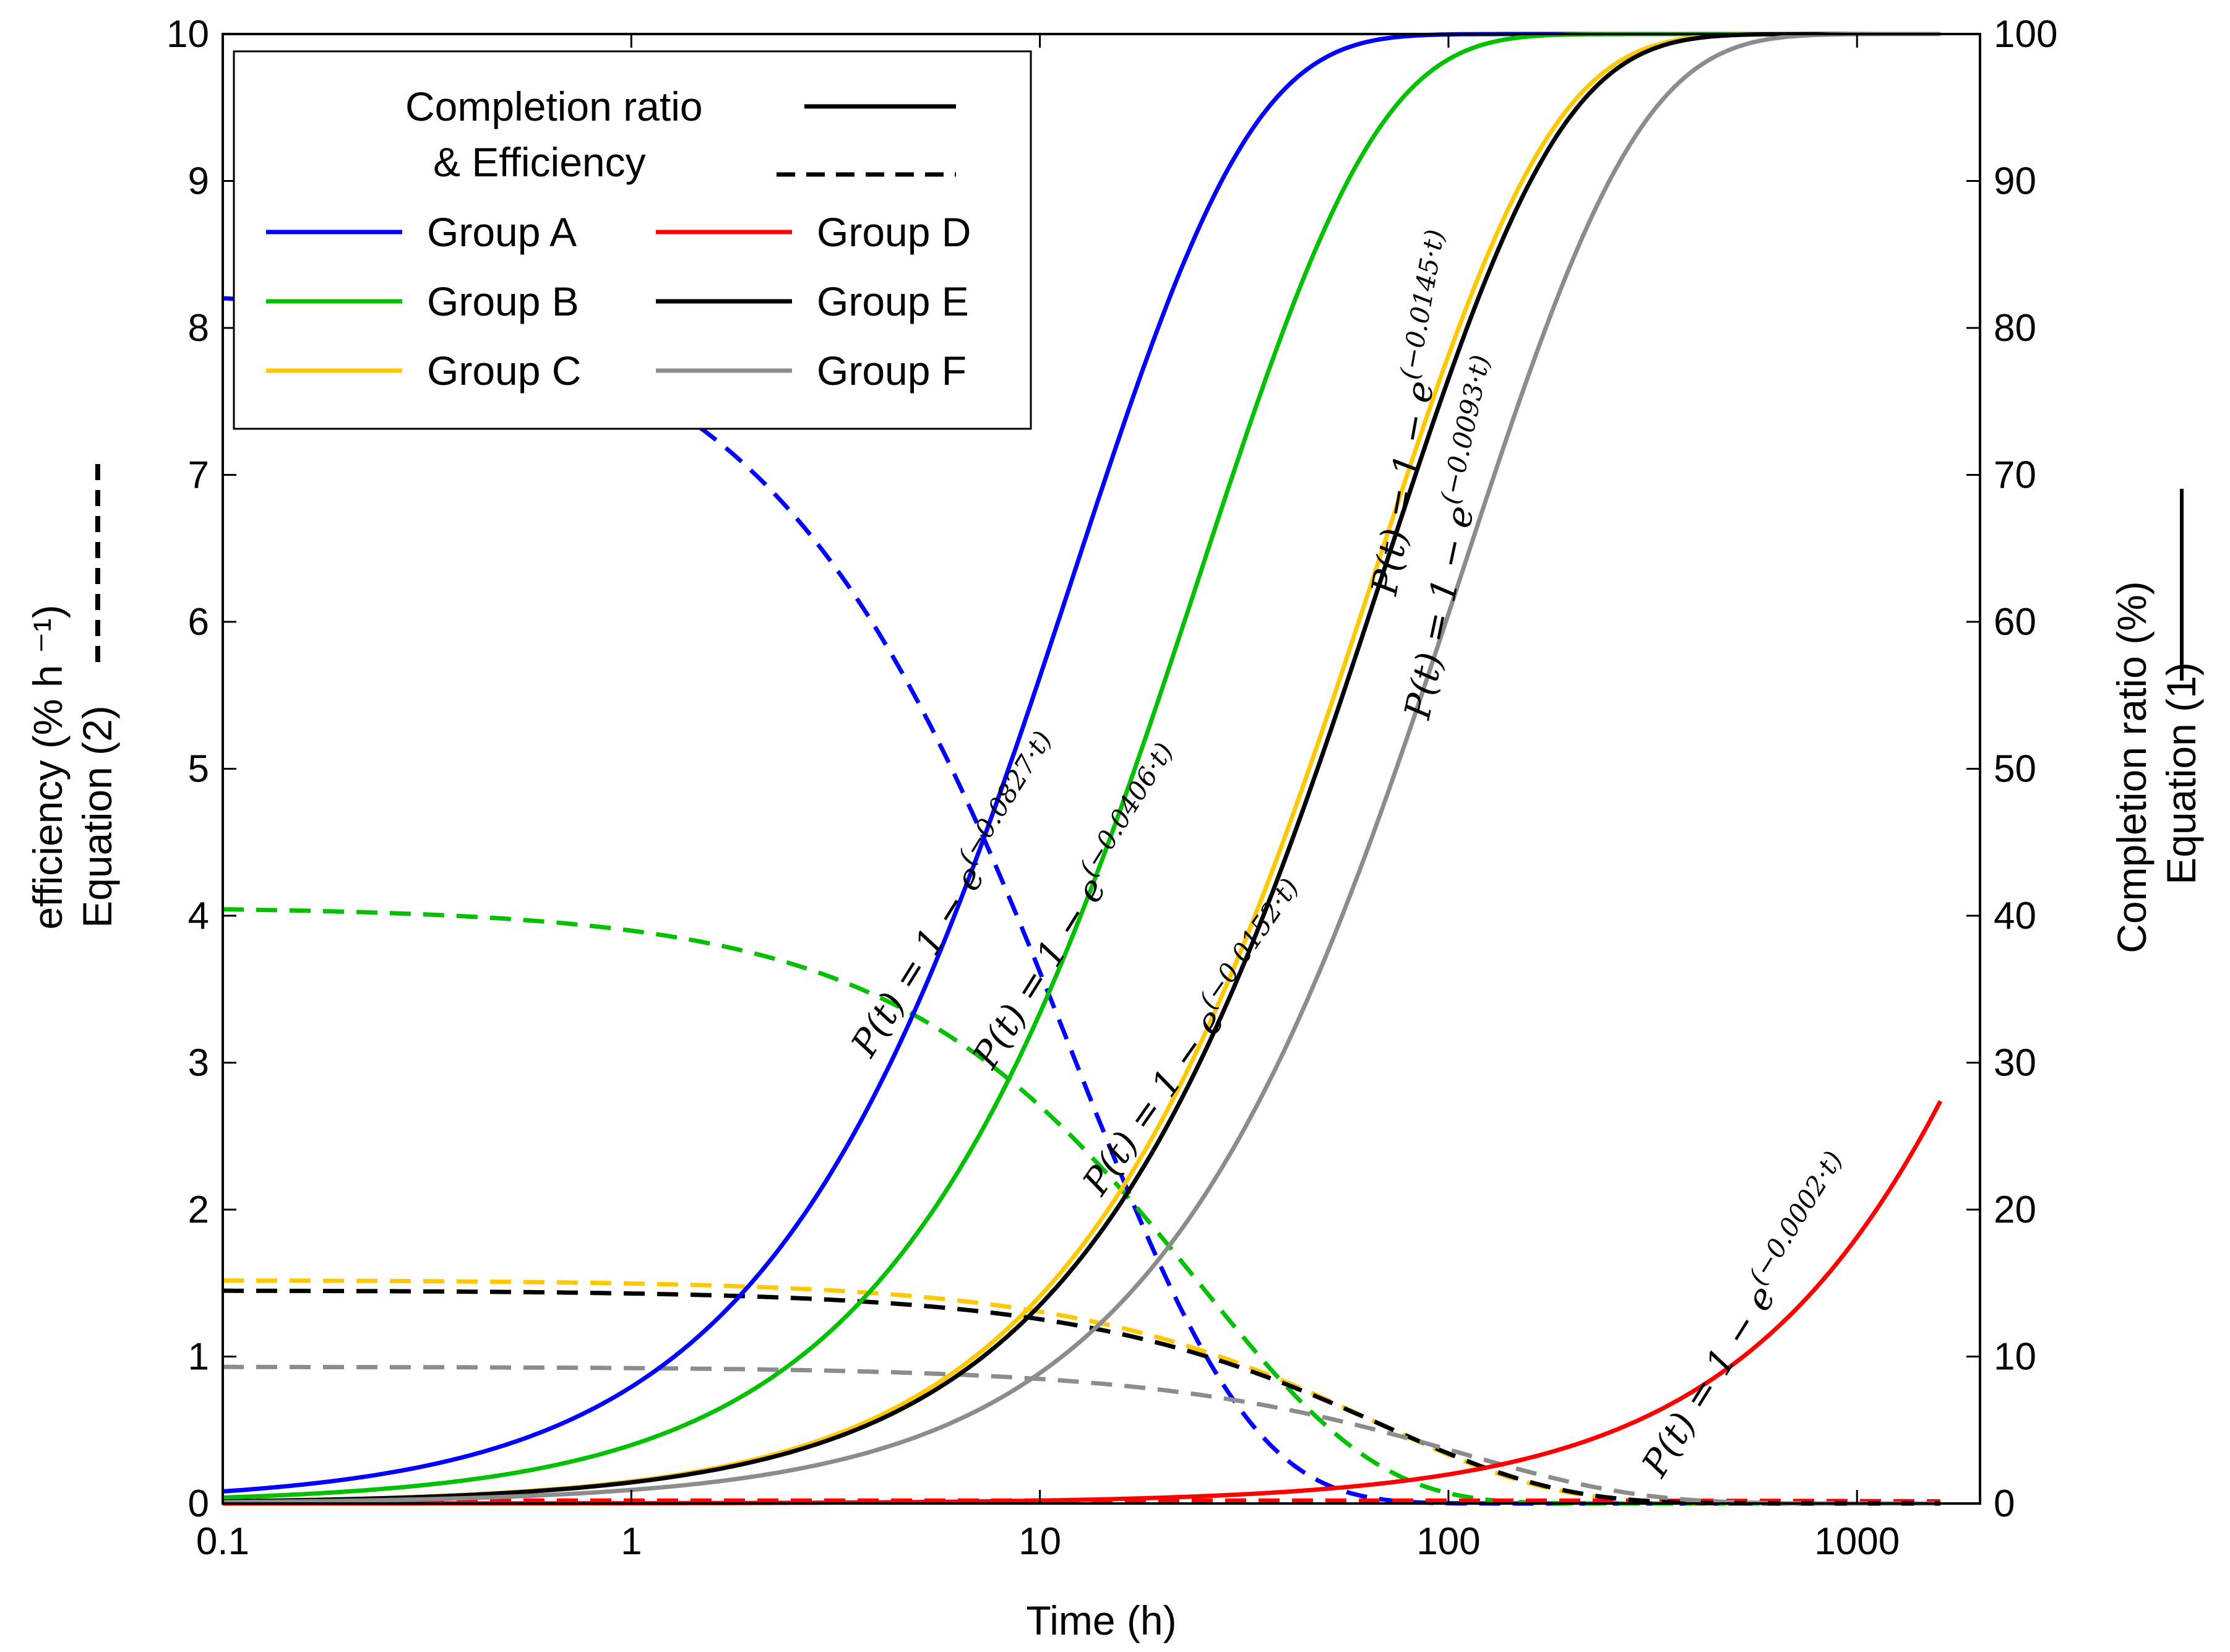  What do you see at coordinates (198, 1210) in the screenshot?
I see `y-left-tick-label: 2` at bounding box center [198, 1210].